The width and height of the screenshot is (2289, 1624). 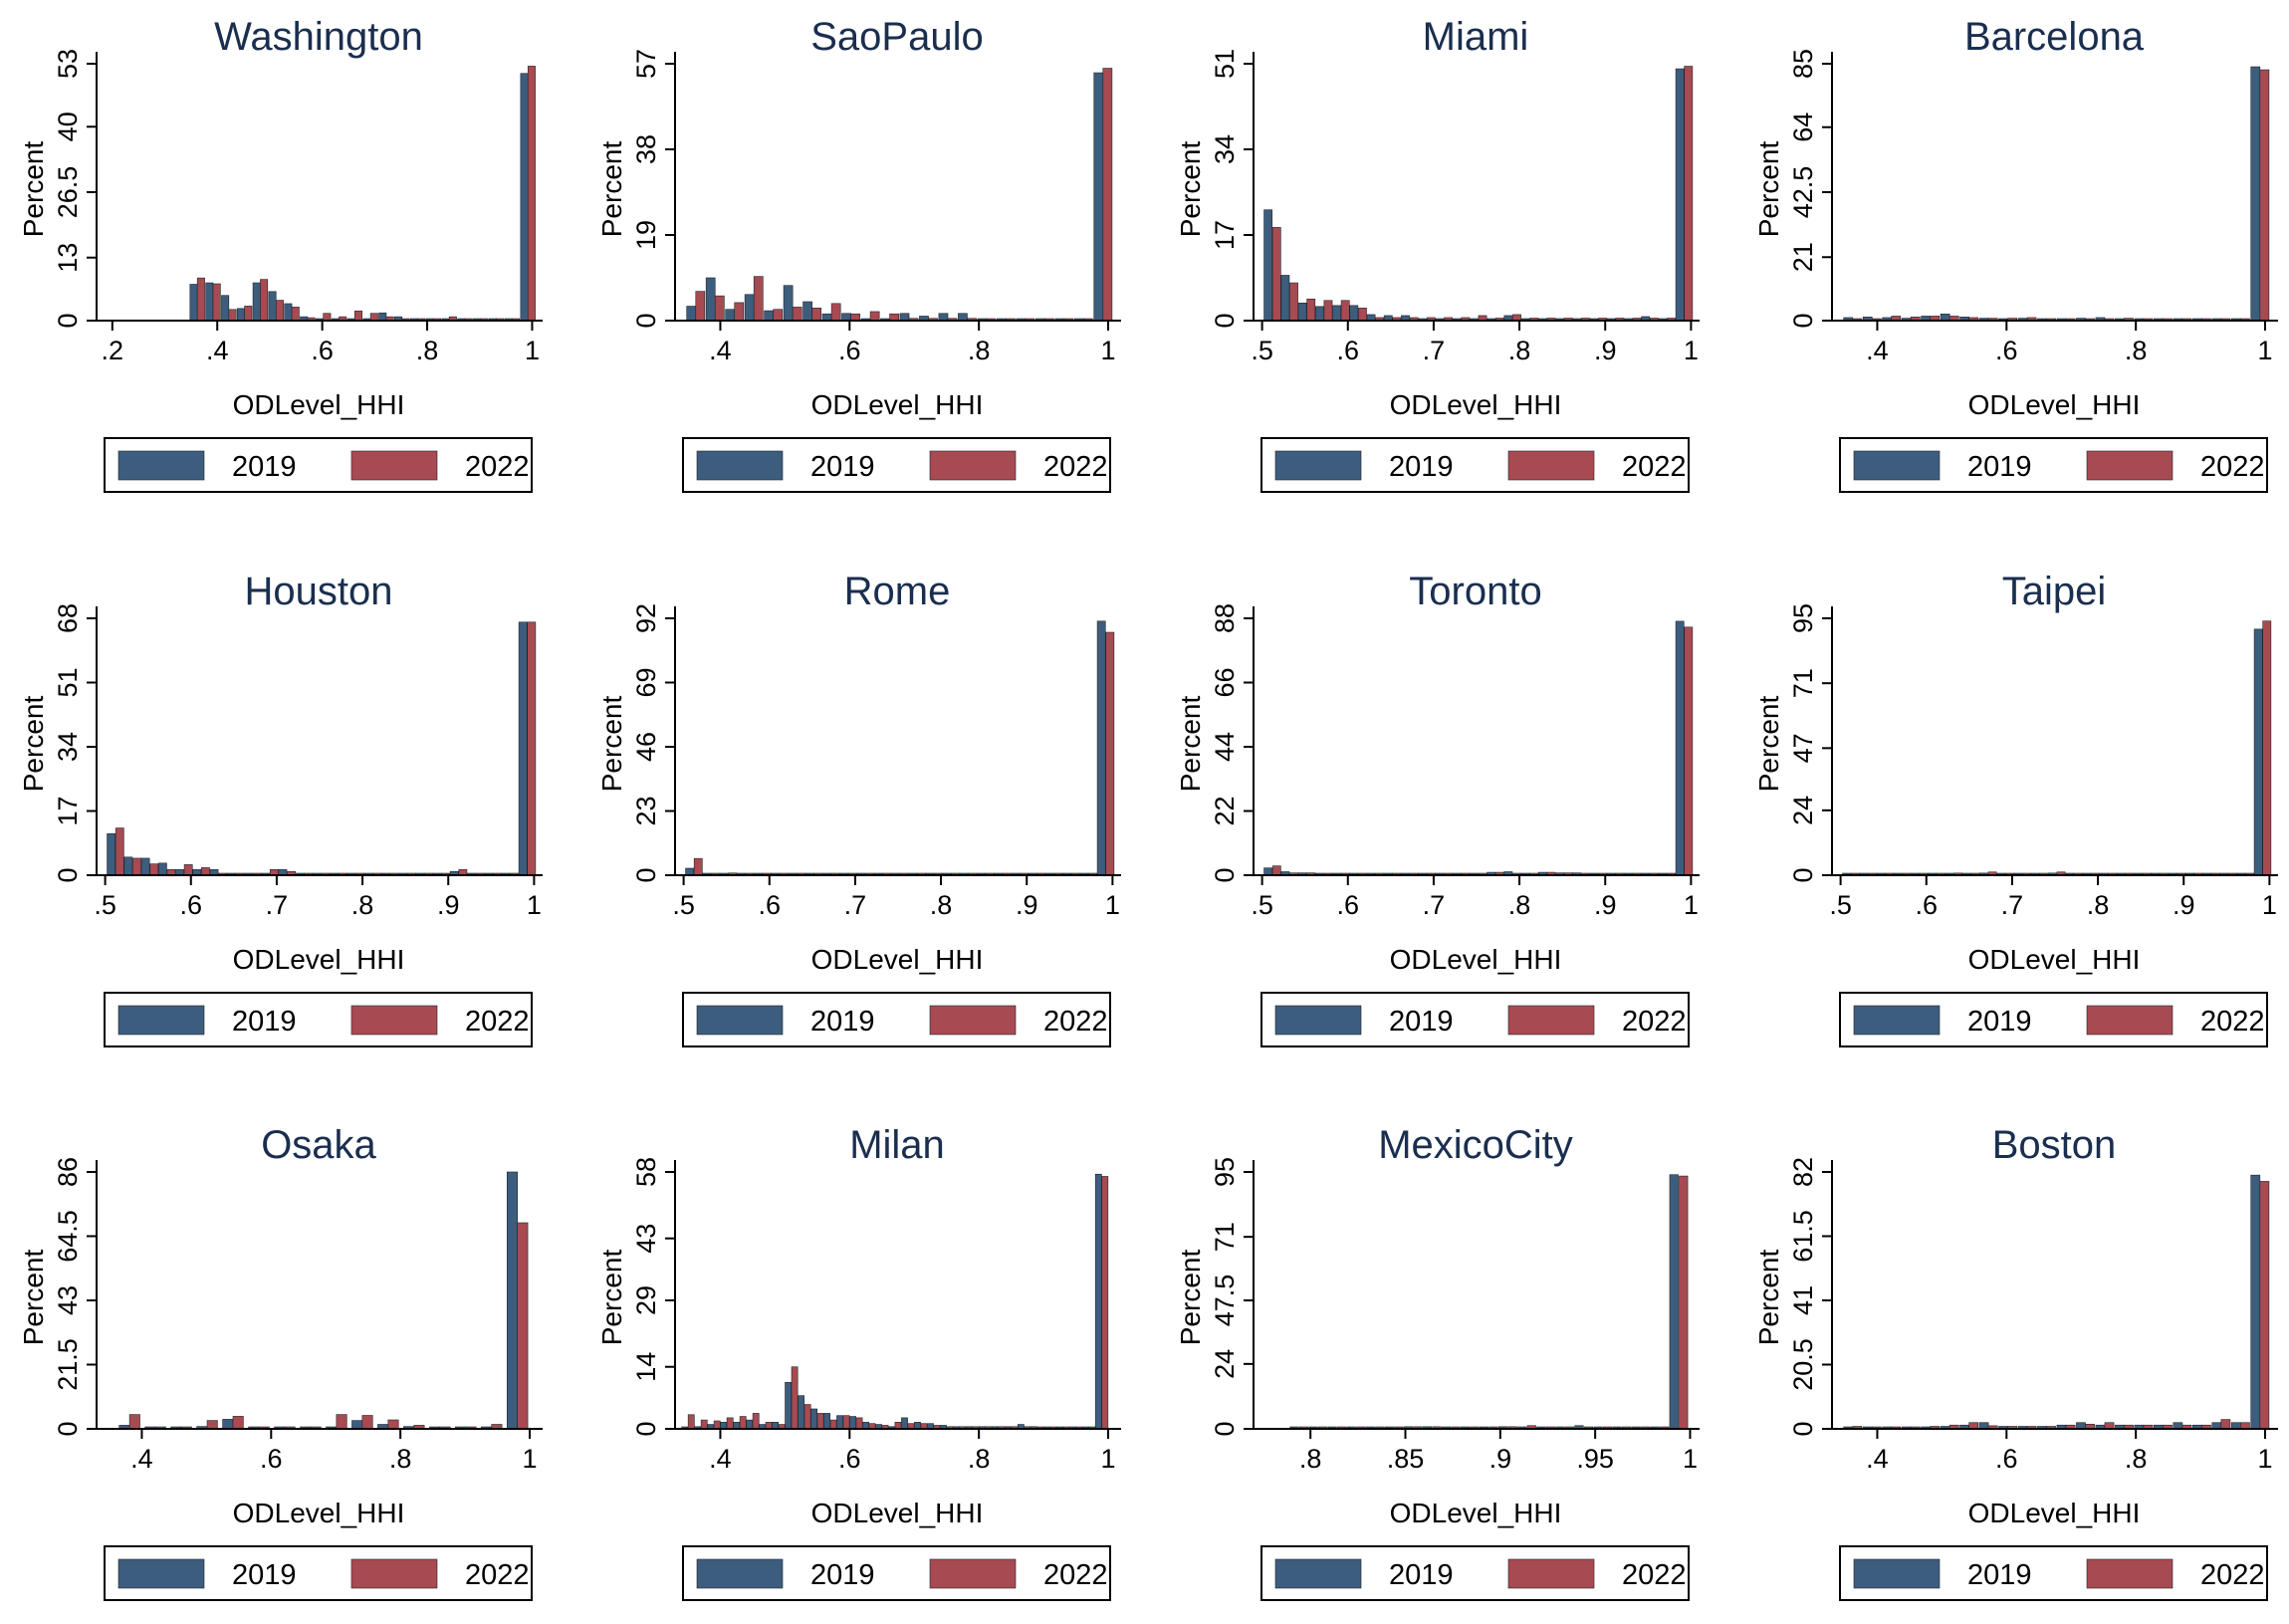 What do you see at coordinates (646, 1239) in the screenshot?
I see `y-tick-label: 43` at bounding box center [646, 1239].